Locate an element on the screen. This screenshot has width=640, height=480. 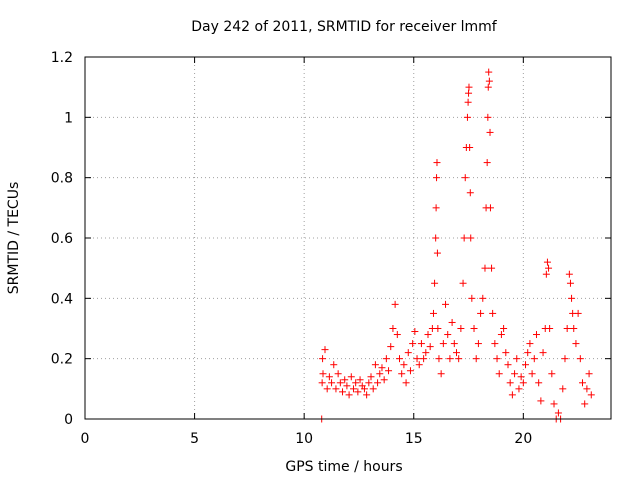
y-axis-label: SRMTID / TECUs is located at coordinates (14, 238).